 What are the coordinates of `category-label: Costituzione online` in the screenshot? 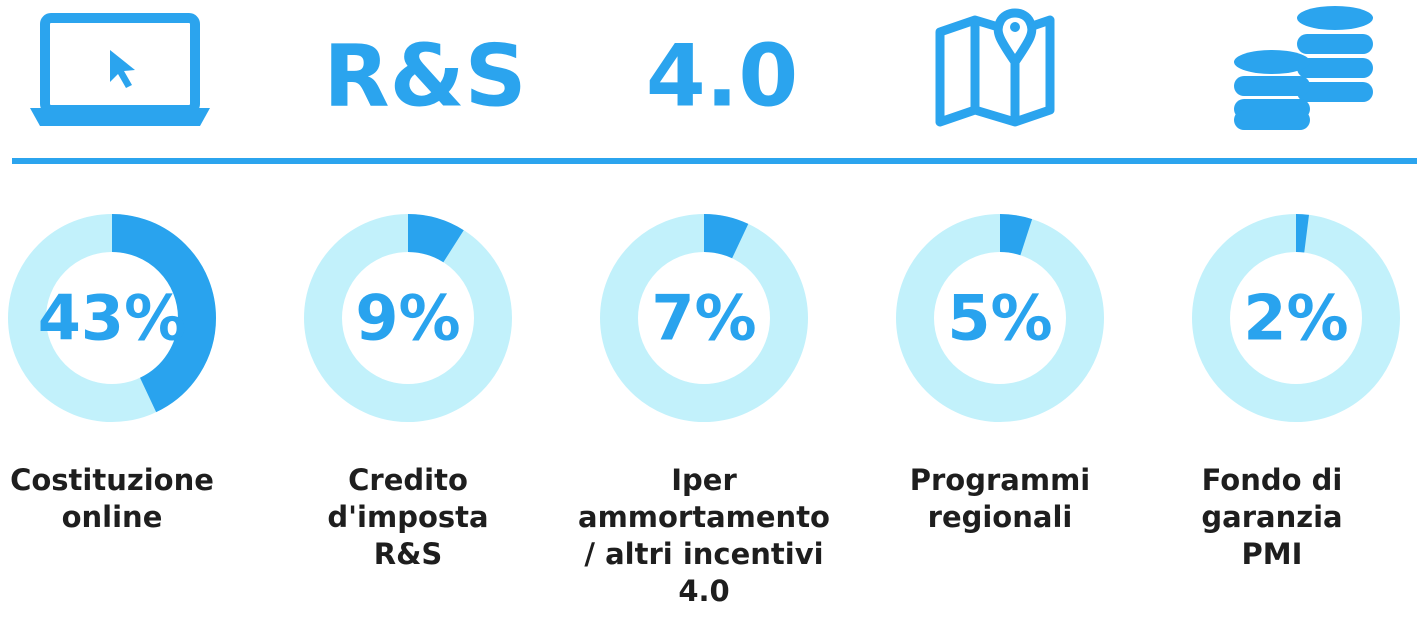 It's located at (112, 498).